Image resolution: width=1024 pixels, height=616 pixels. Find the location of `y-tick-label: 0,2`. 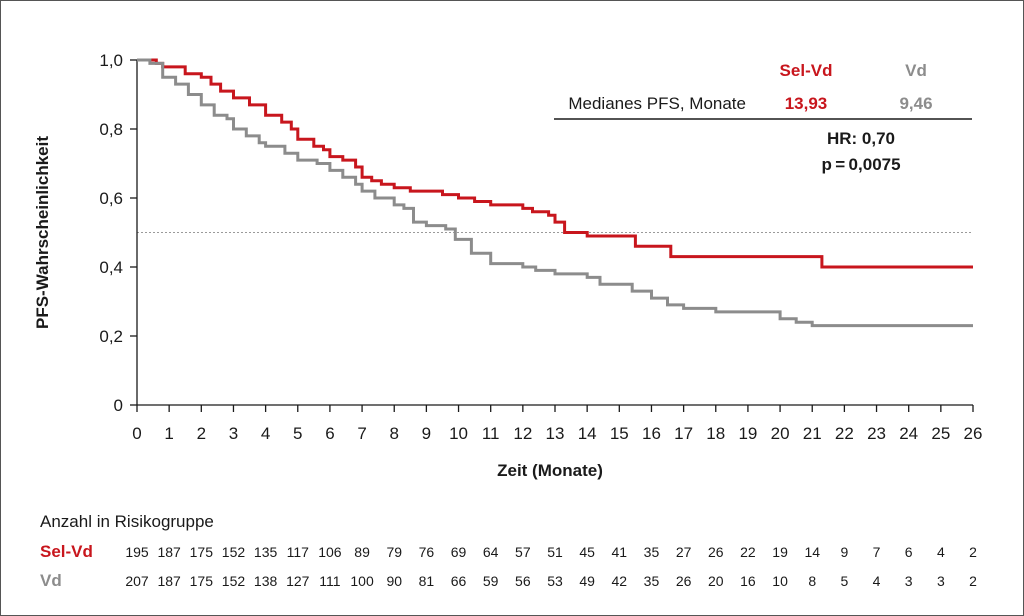

y-tick-label: 0,2 is located at coordinates (111, 336).